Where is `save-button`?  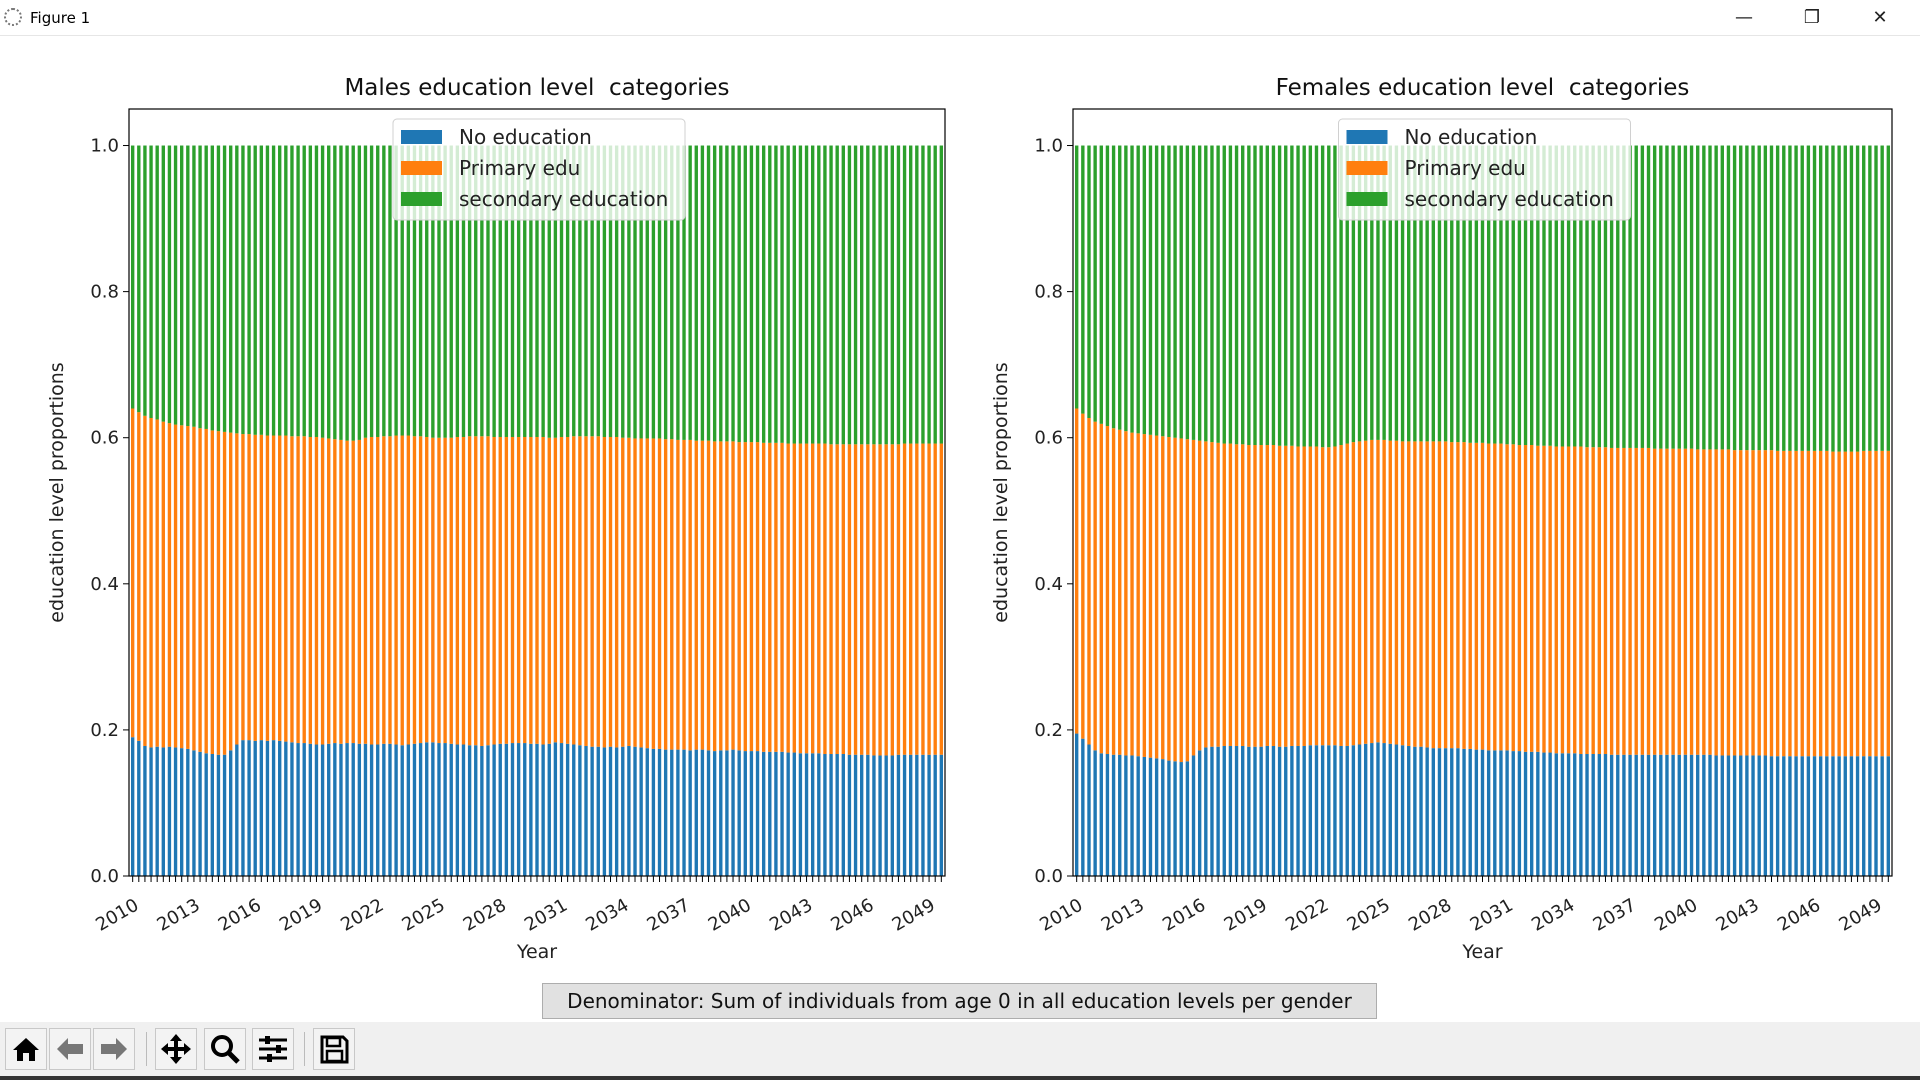
save-button is located at coordinates (334, 1049).